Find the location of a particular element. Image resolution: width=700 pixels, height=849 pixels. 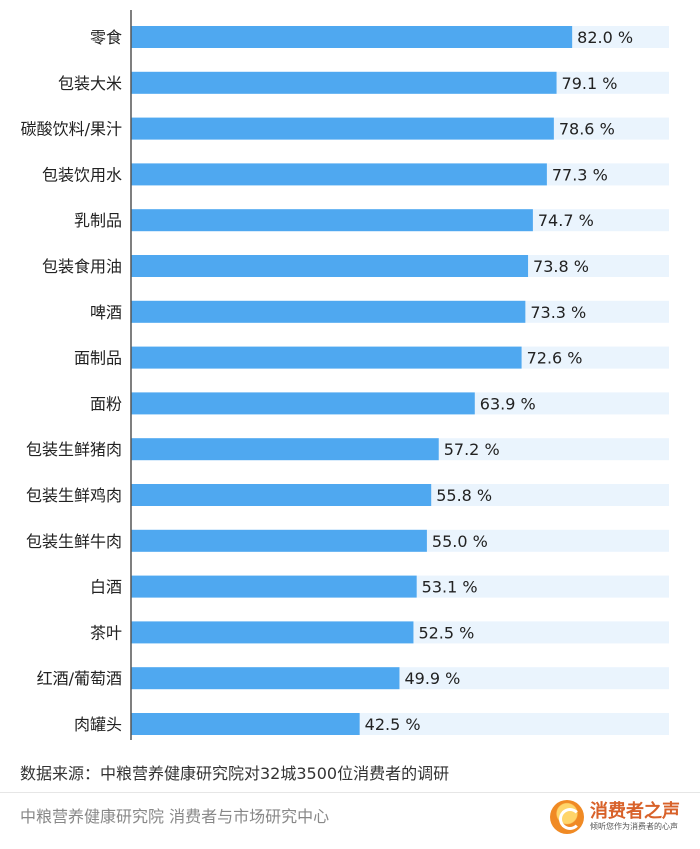

category-label: 包装饮用水 is located at coordinates (82, 174).